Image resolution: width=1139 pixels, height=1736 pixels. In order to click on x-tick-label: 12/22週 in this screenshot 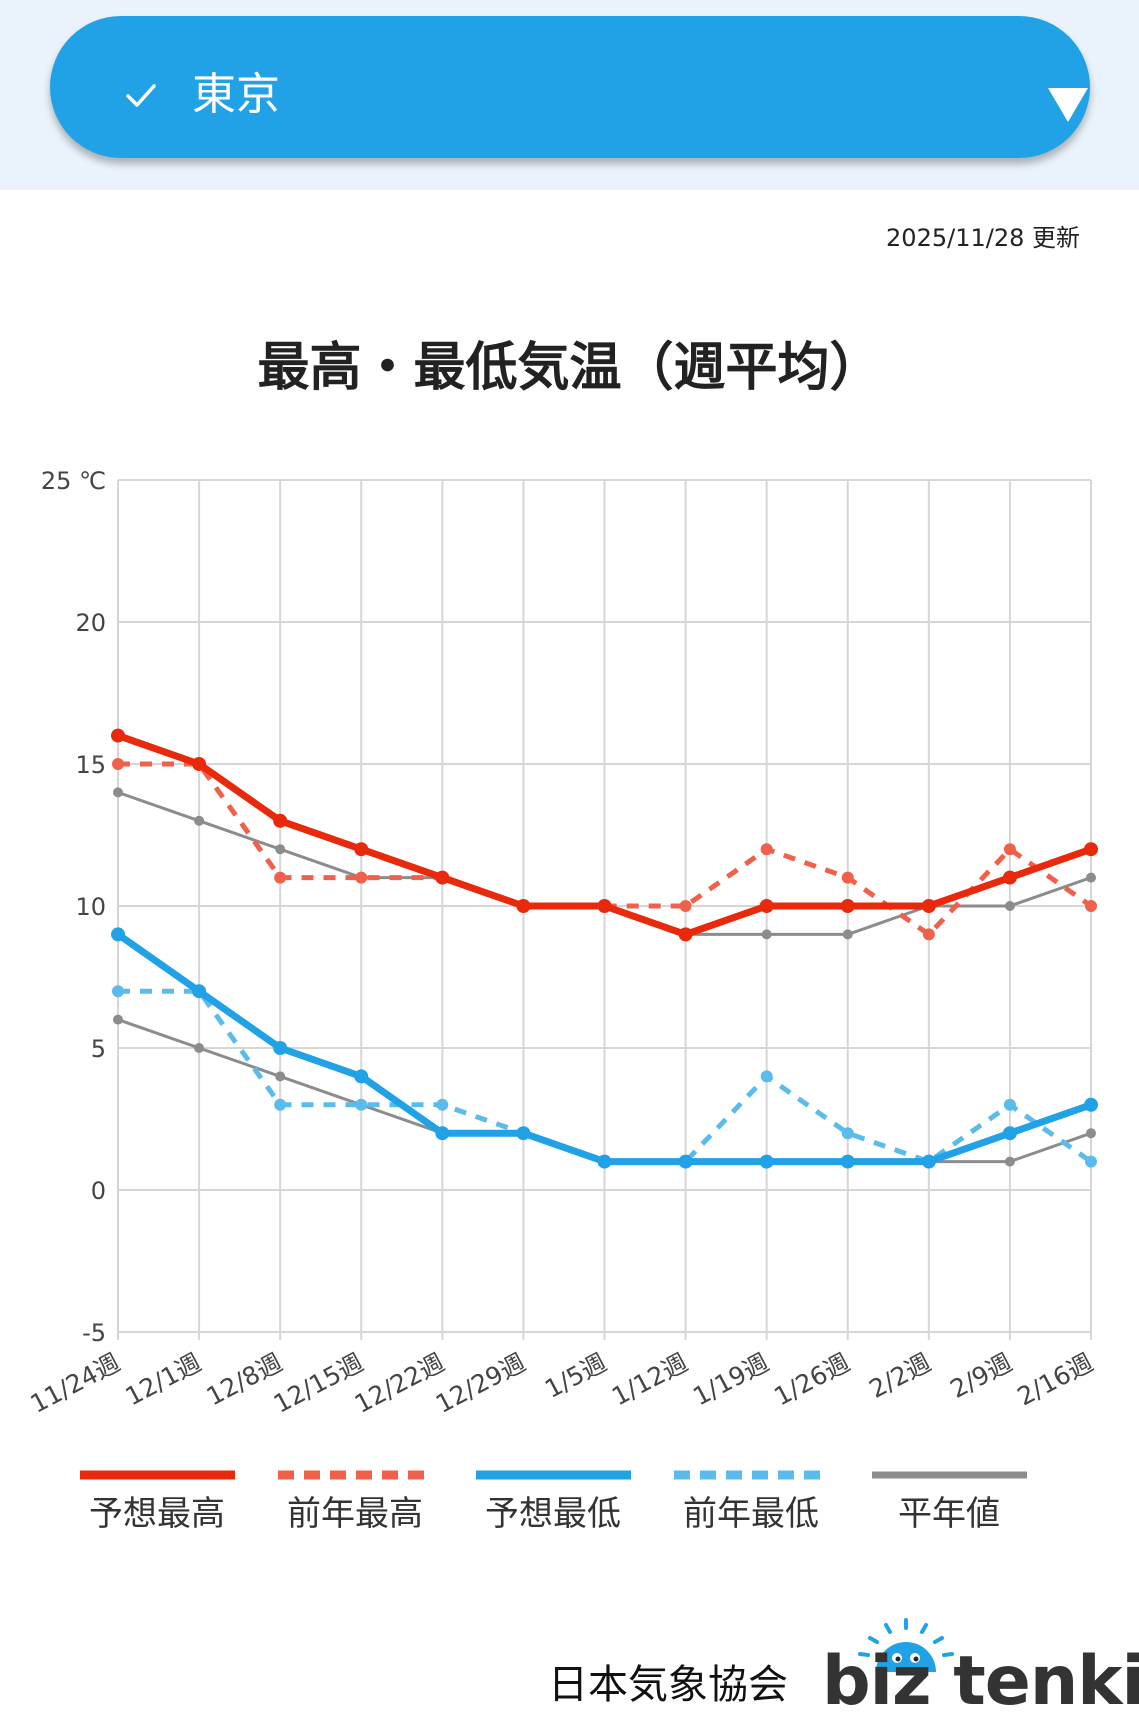, I will do `click(399, 1383)`.